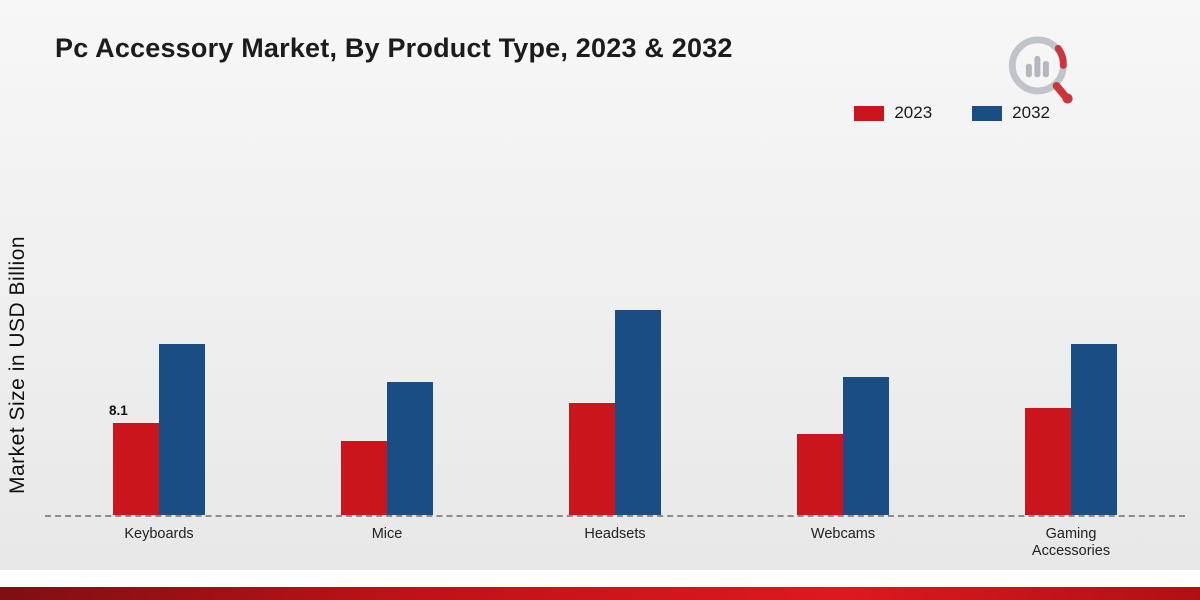 The image size is (1200, 600). I want to click on bar-2032-webcams, so click(866, 446).